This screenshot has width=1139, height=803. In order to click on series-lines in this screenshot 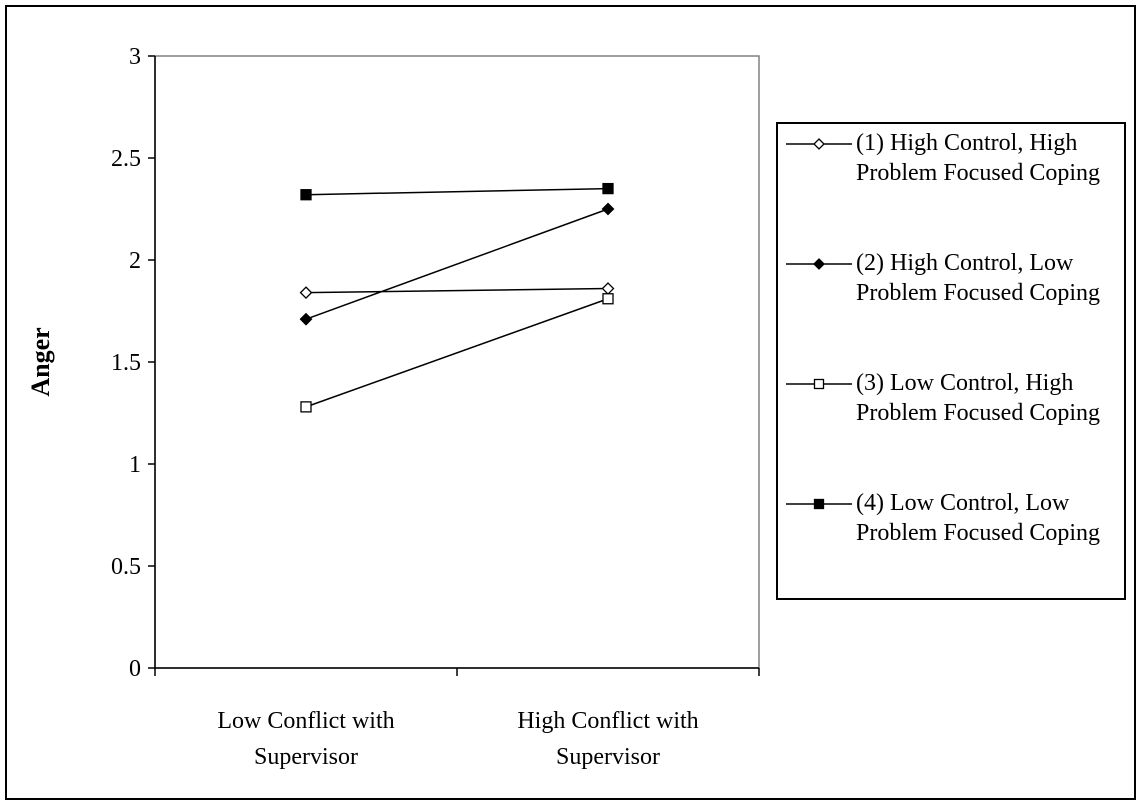, I will do `click(457, 297)`.